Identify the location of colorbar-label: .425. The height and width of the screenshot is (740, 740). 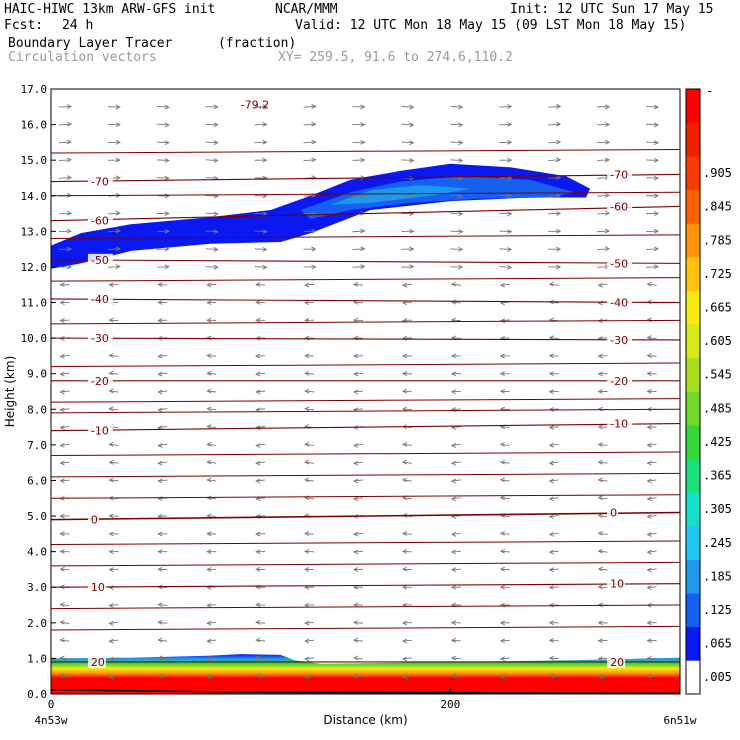
(717, 442).